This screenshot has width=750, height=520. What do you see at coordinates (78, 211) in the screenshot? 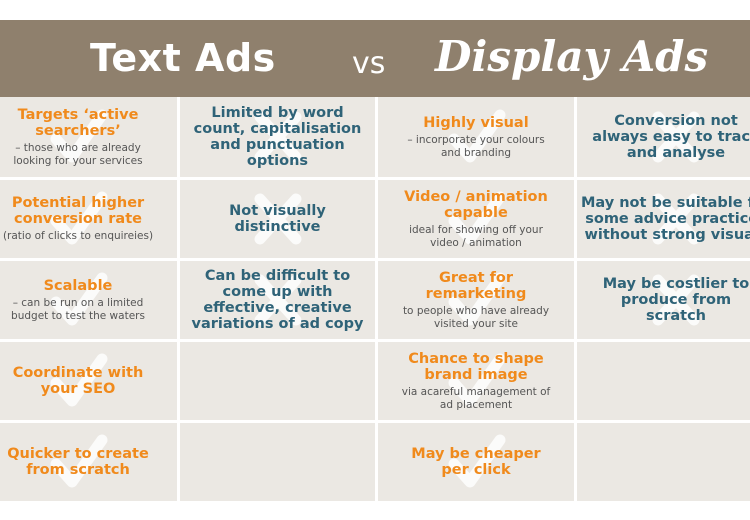
I see `advantage-title: Potential higher conversion rate` at bounding box center [78, 211].